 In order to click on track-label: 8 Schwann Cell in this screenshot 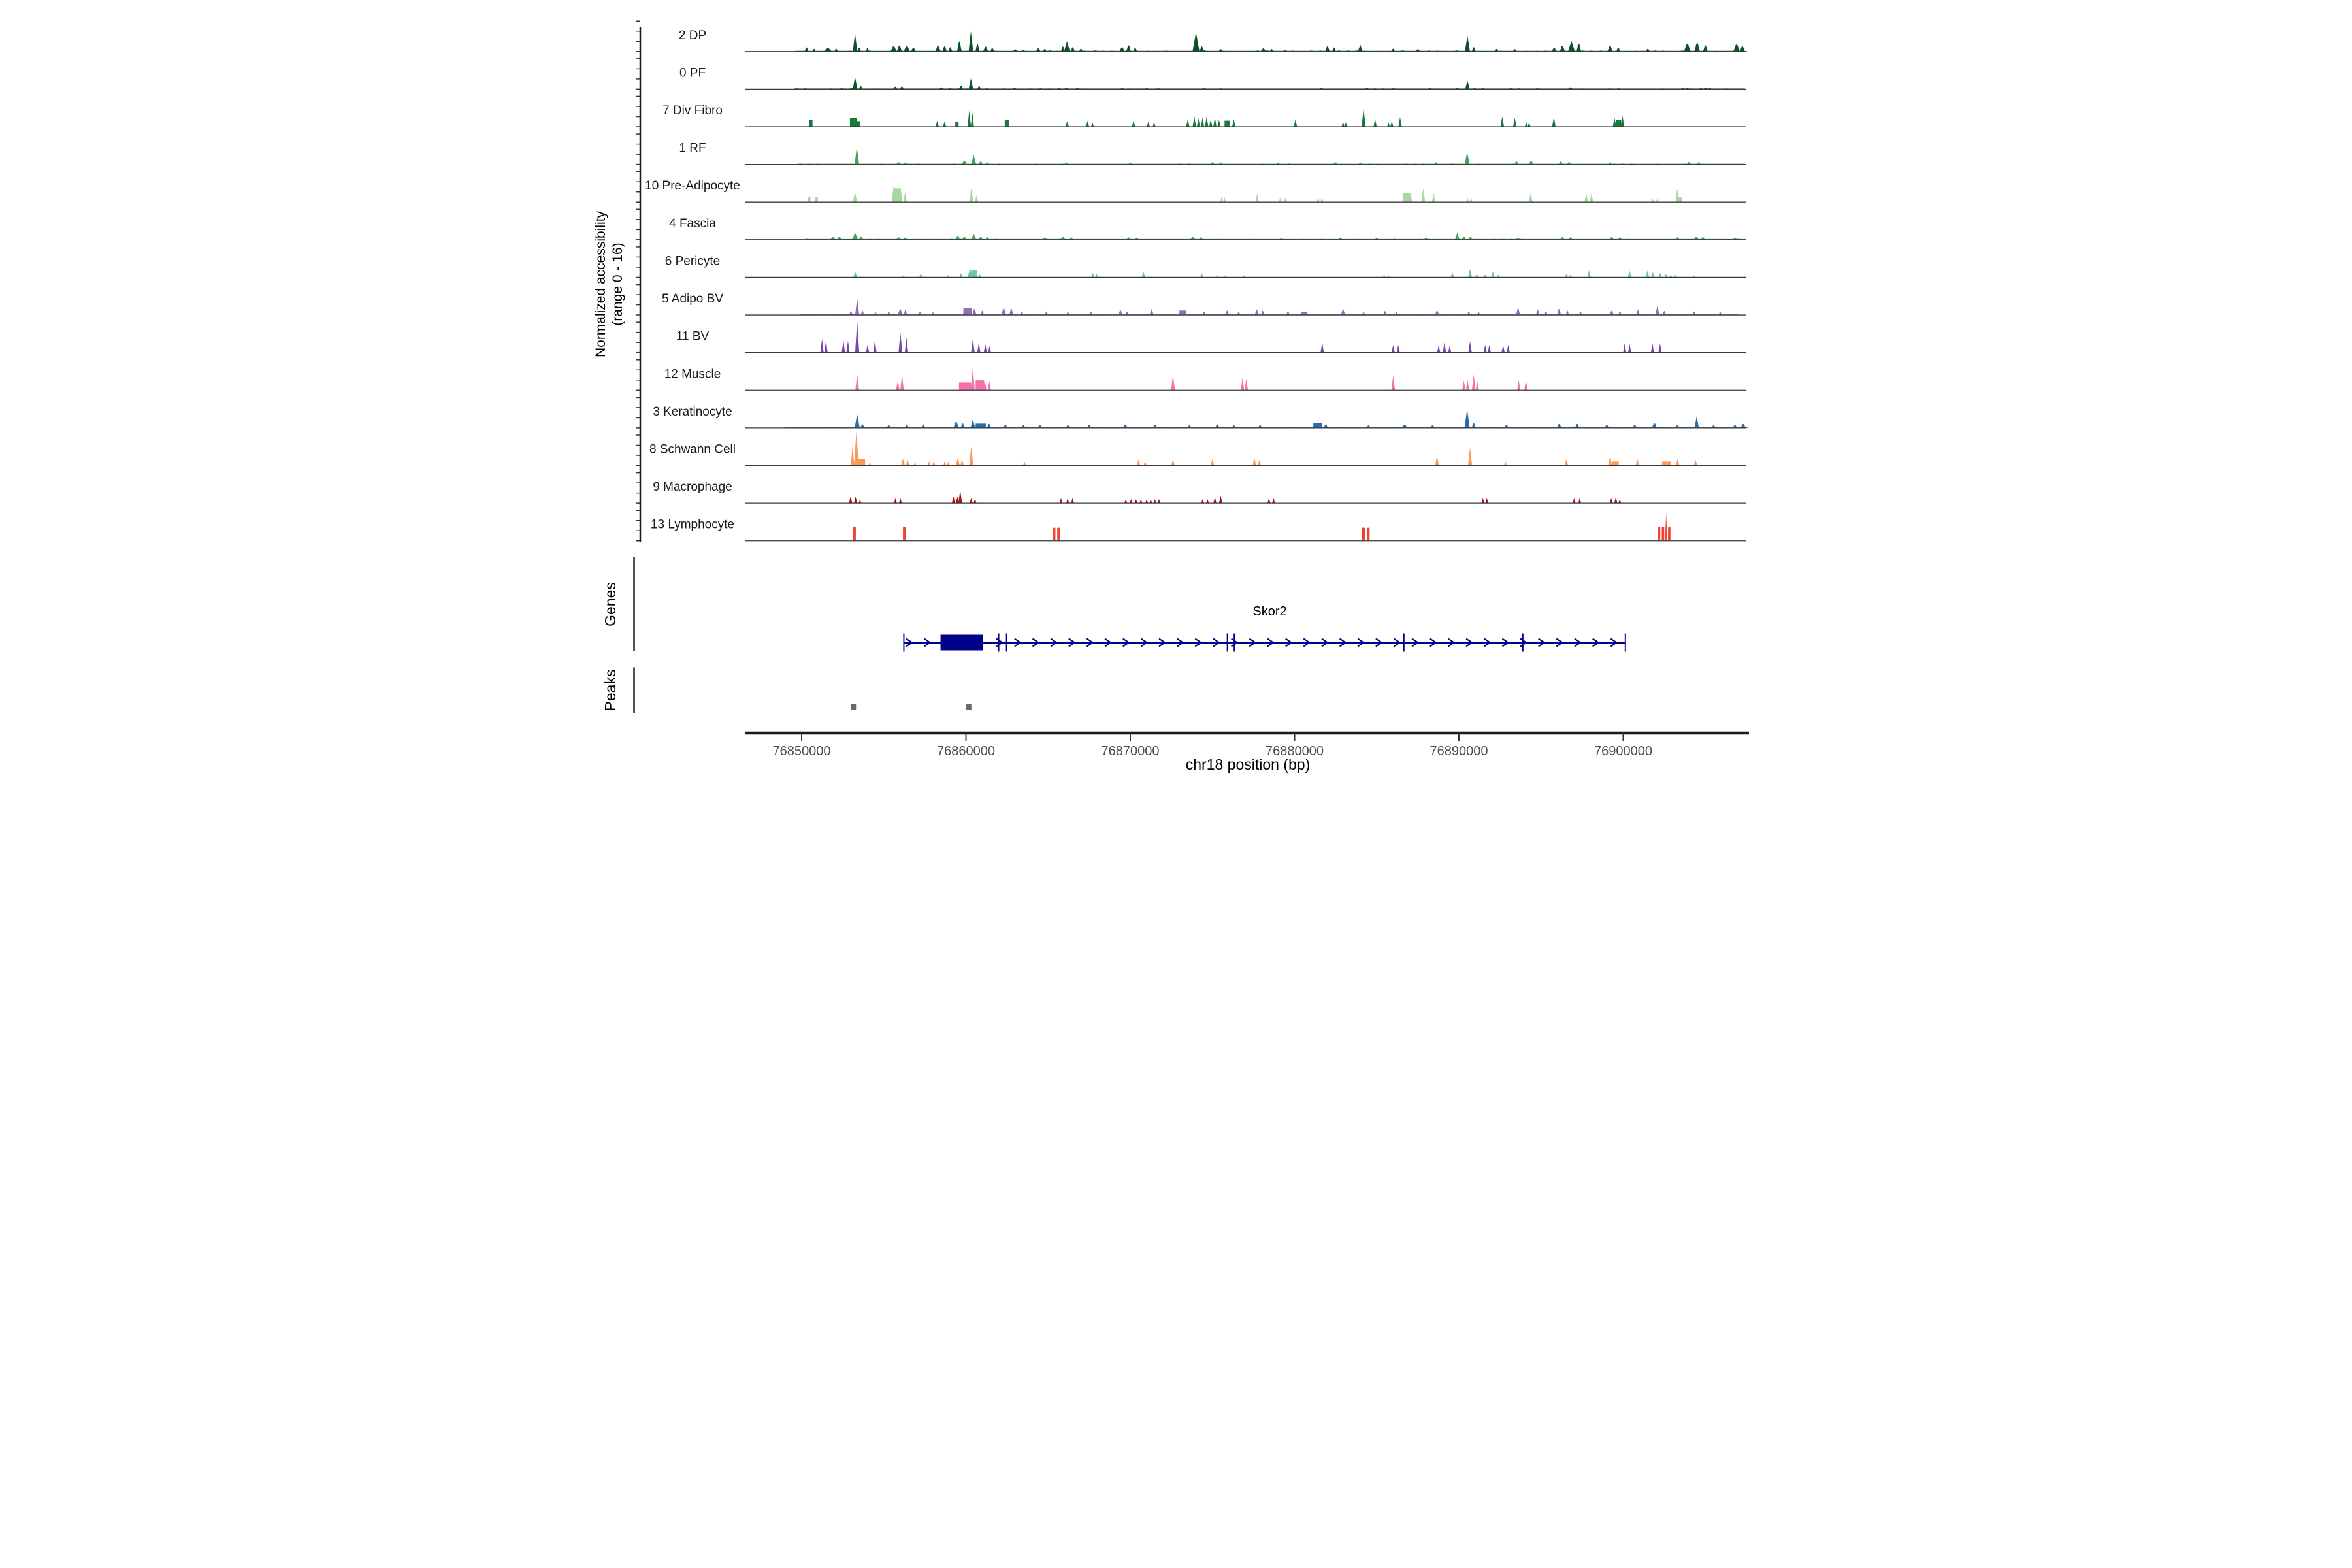, I will do `click(692, 450)`.